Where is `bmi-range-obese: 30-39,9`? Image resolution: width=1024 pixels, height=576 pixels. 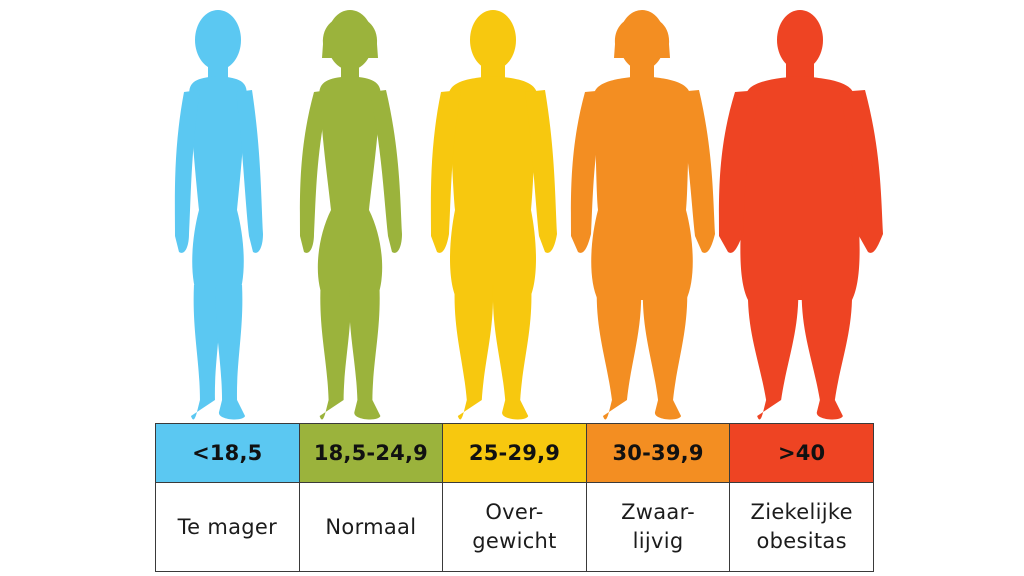
bmi-range-obese: 30-39,9 is located at coordinates (658, 453).